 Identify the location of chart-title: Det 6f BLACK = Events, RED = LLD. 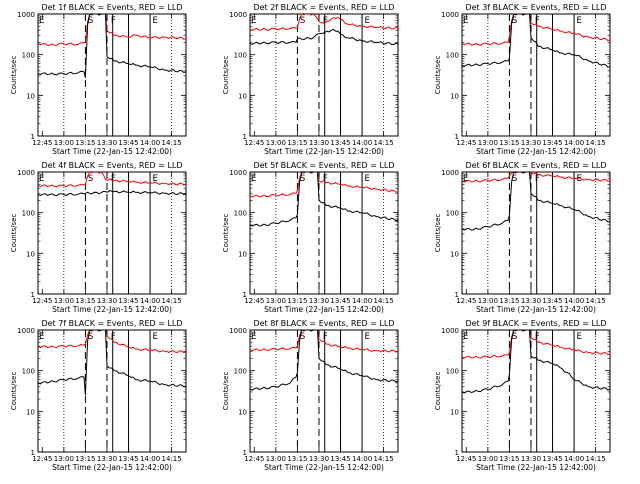
(535, 165).